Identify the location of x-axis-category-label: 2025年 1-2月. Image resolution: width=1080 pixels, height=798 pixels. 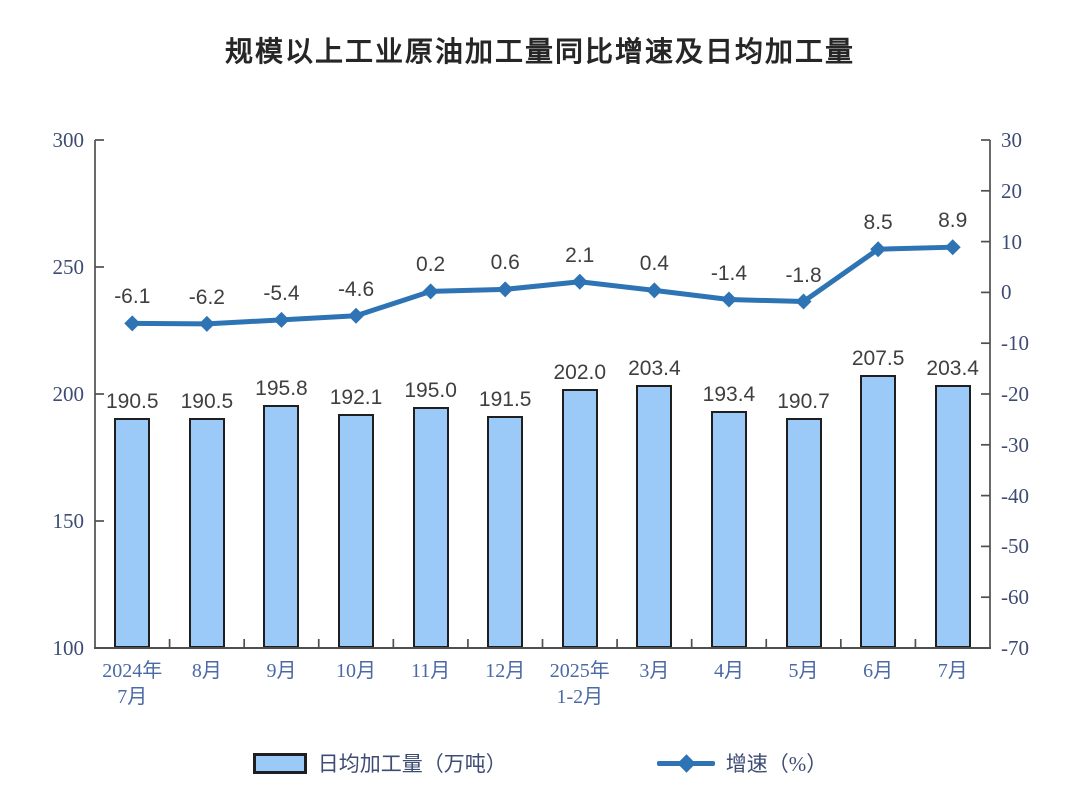
(579, 684).